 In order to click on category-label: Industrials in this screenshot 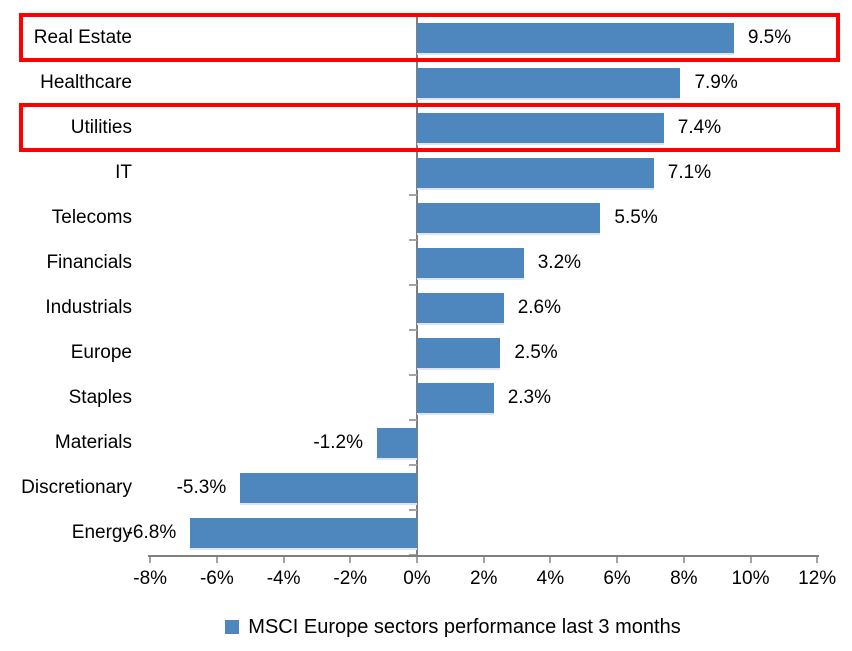, I will do `click(88, 307)`.